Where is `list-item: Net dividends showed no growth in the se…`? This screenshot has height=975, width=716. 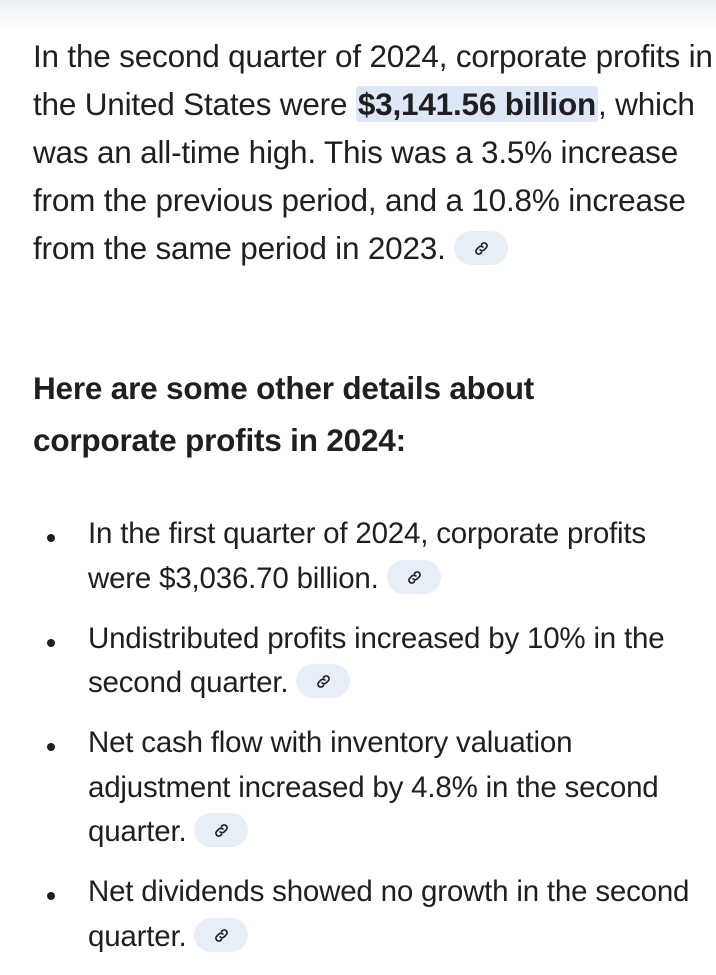 list-item: Net dividends showed no growth in the se… is located at coordinates (374, 914).